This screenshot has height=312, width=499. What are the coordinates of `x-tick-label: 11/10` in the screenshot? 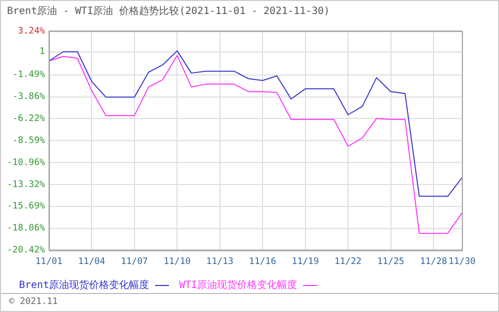 It's located at (177, 261).